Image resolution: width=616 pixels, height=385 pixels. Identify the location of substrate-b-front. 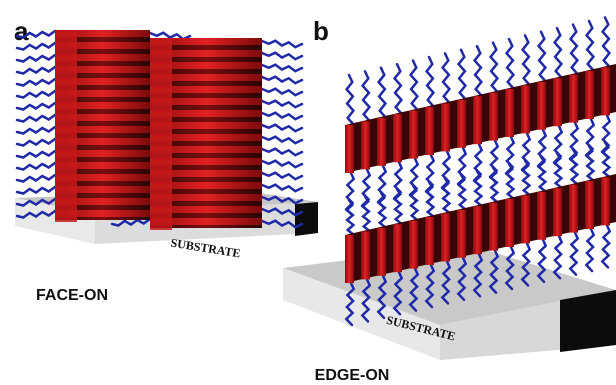
(361, 314).